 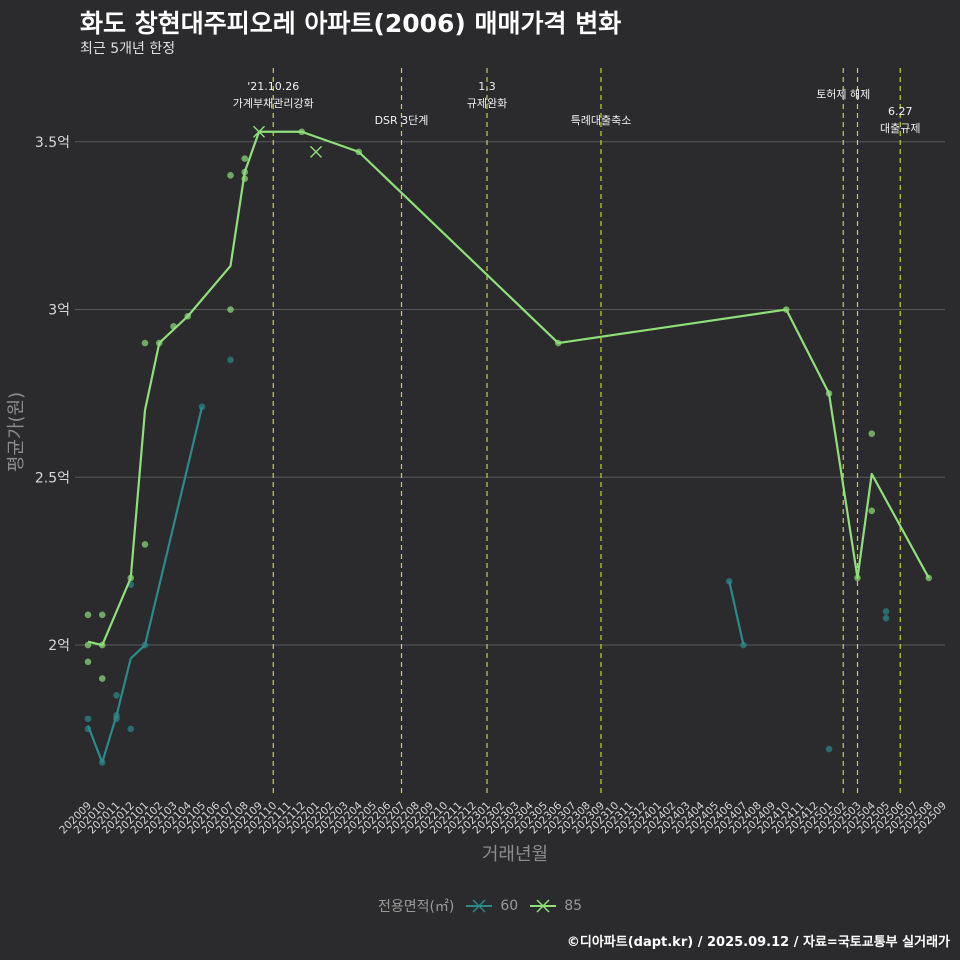 What do you see at coordinates (351, 23) in the screenshot?
I see `chart-title: 화도 창현대주피오레 아파트(2006) 매매가격 변화` at bounding box center [351, 23].